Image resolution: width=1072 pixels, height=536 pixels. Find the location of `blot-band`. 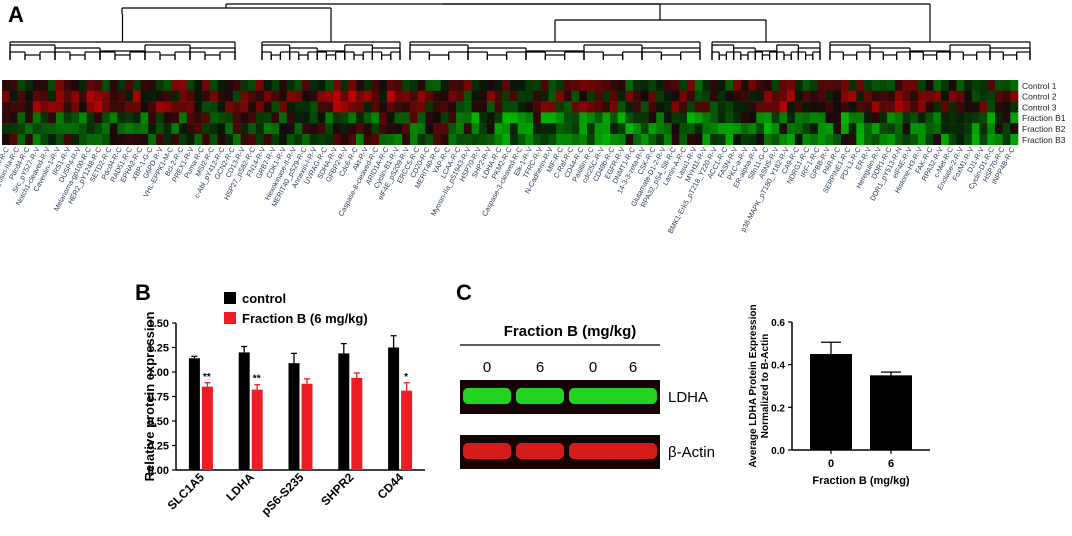

blot-band is located at coordinates (593, 396).